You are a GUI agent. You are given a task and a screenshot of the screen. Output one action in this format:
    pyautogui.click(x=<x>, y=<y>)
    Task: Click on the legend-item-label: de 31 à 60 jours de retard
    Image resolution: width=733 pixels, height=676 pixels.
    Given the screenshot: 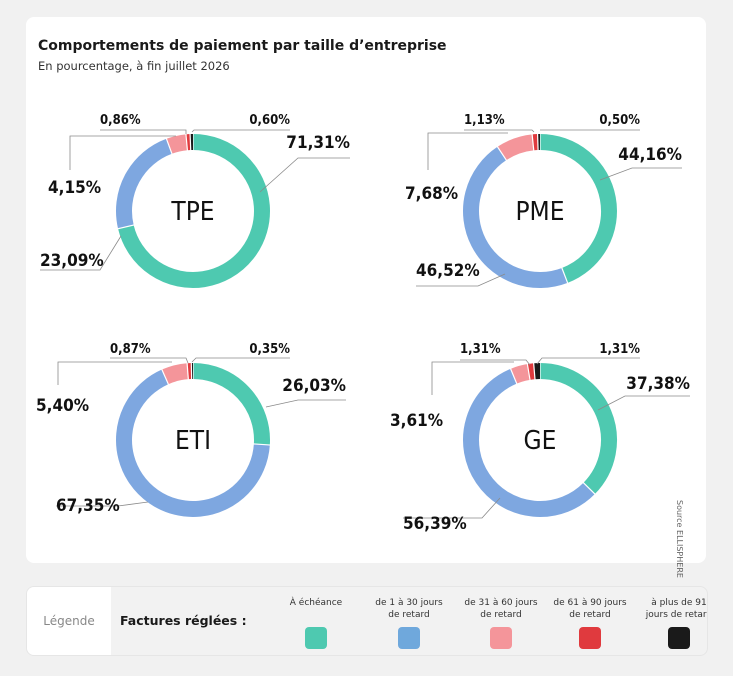 What is the action you would take?
    pyautogui.click(x=501, y=609)
    